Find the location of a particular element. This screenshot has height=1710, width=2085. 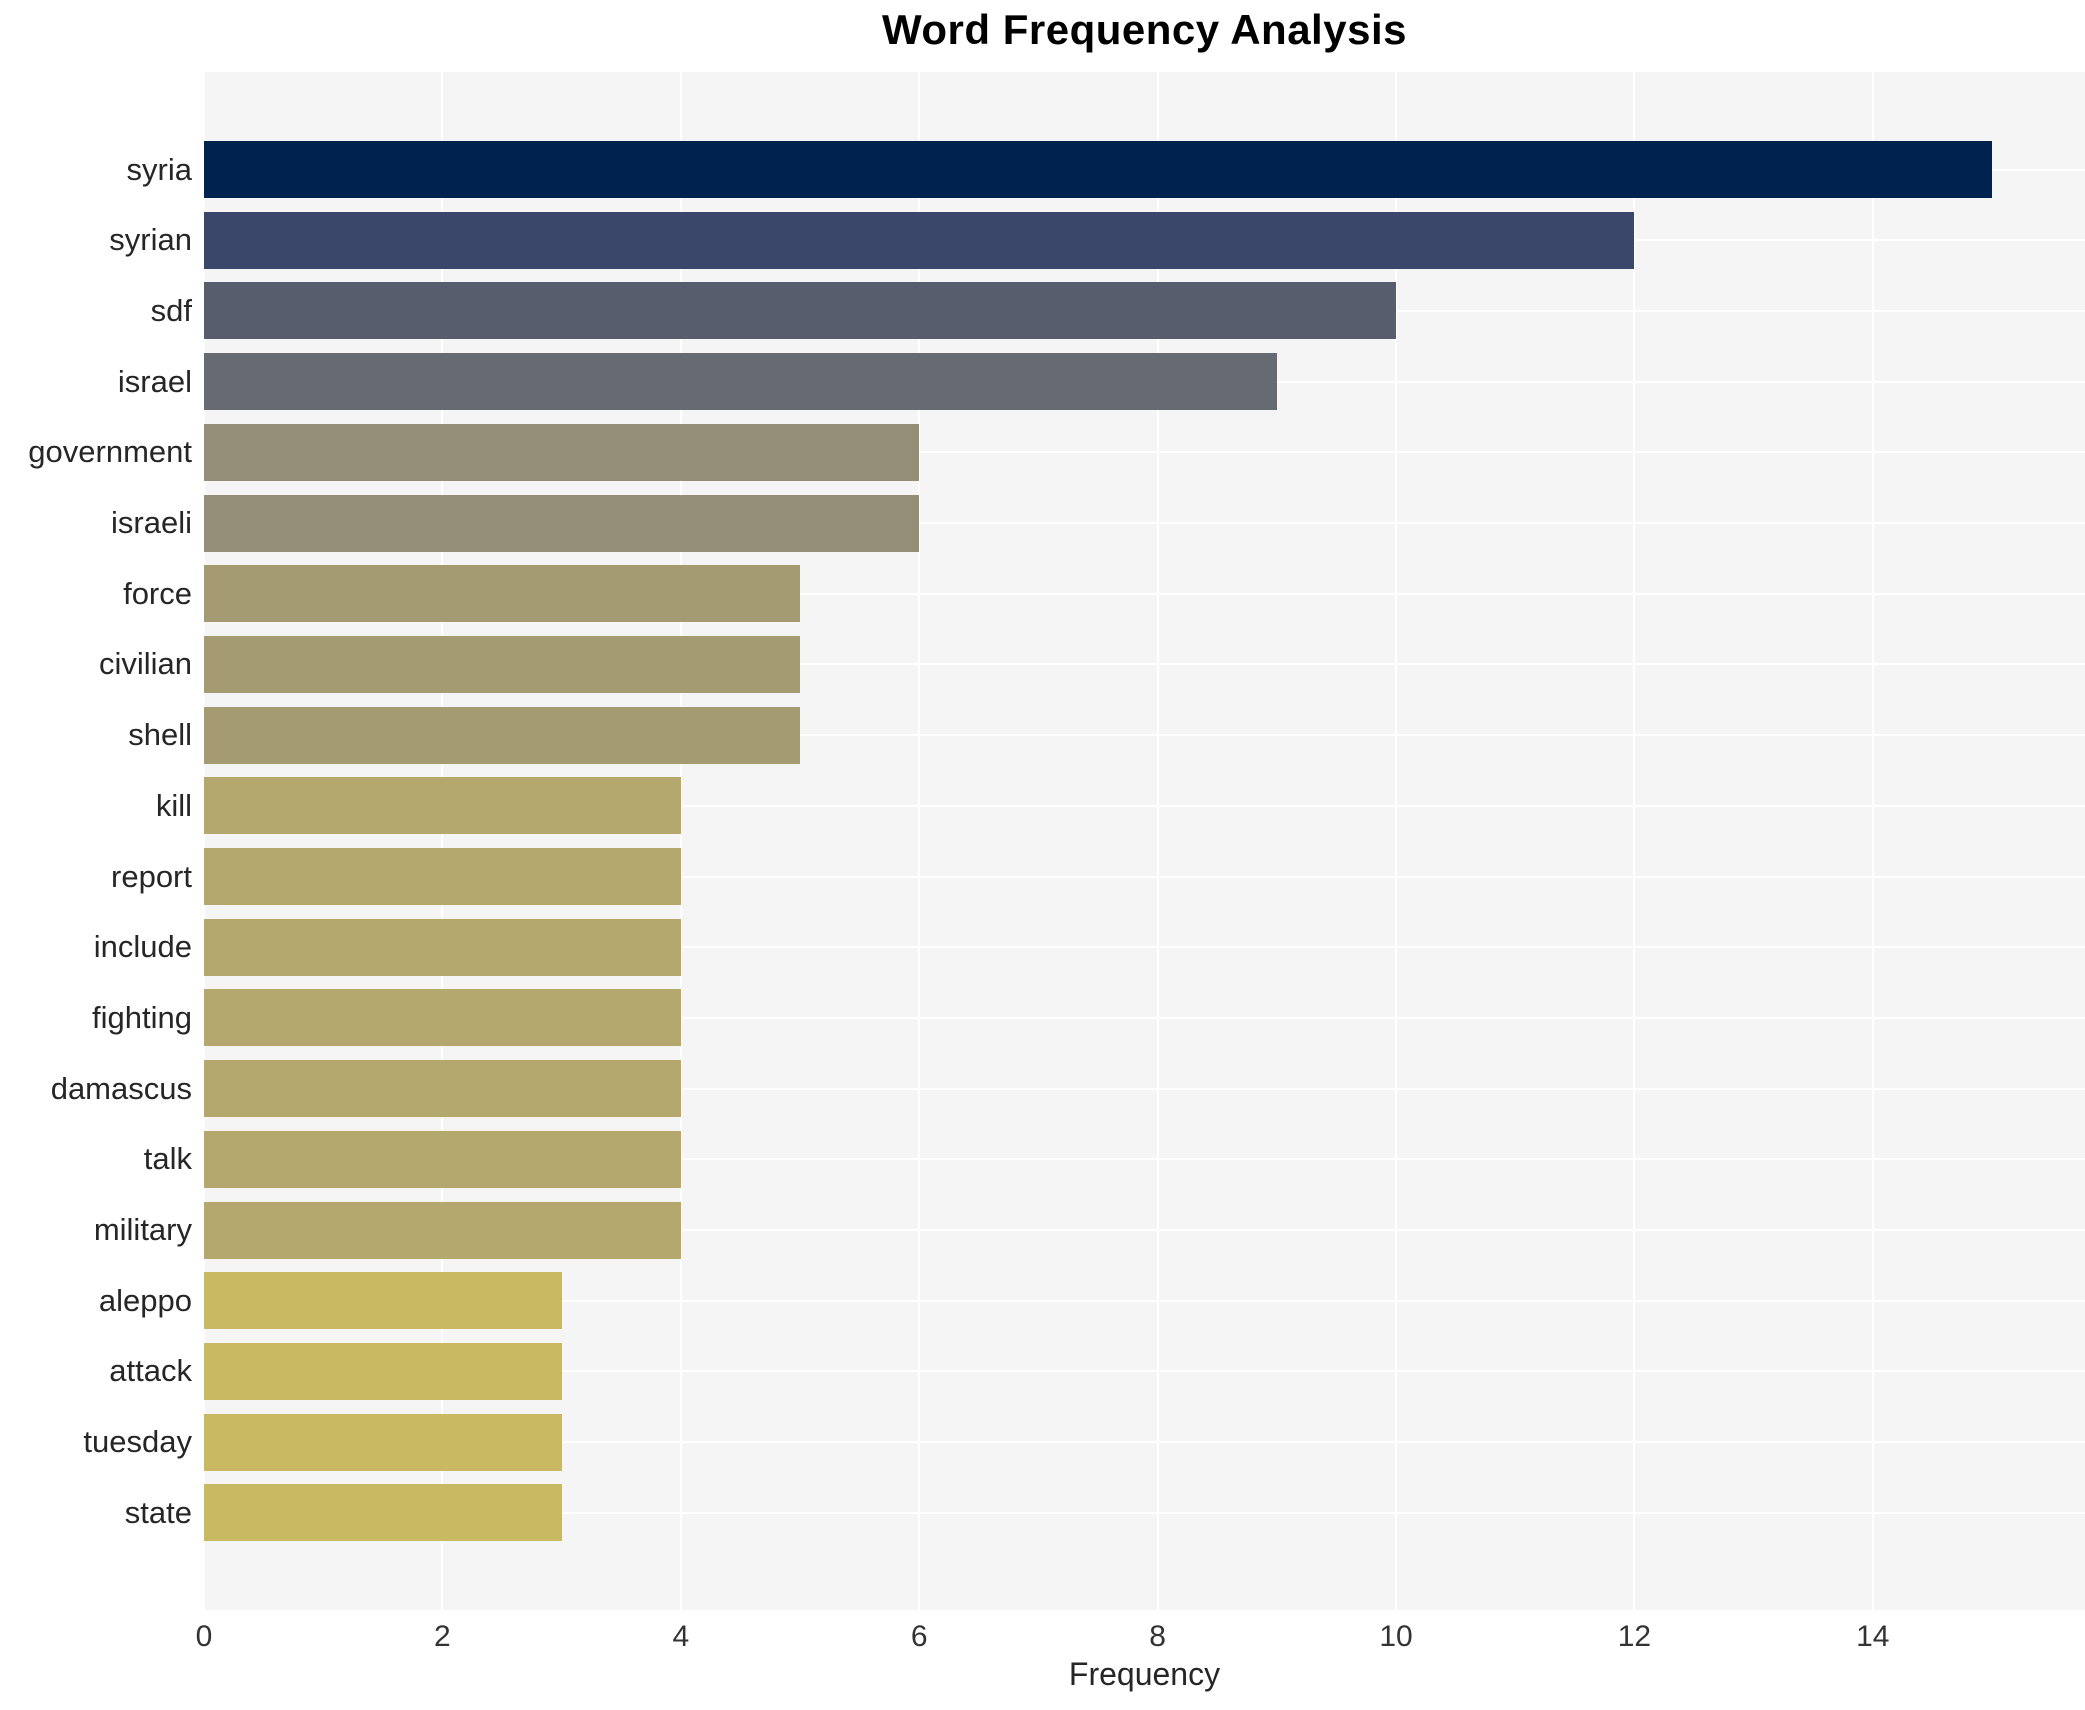

x-tick-label-12: 12 is located at coordinates (1634, 1636).